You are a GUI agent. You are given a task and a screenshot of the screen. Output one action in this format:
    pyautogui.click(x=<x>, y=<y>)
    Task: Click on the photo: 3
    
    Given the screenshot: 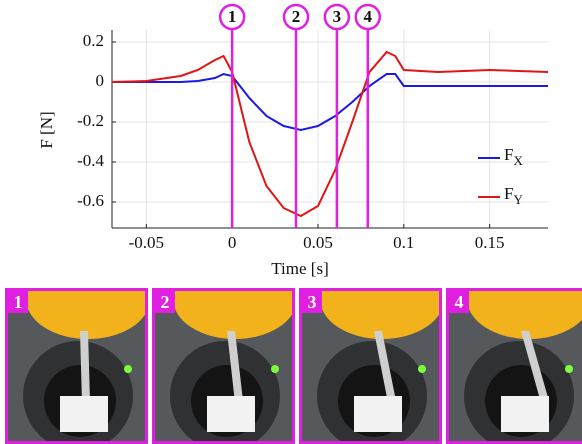 What is the action you would take?
    pyautogui.click(x=370, y=366)
    